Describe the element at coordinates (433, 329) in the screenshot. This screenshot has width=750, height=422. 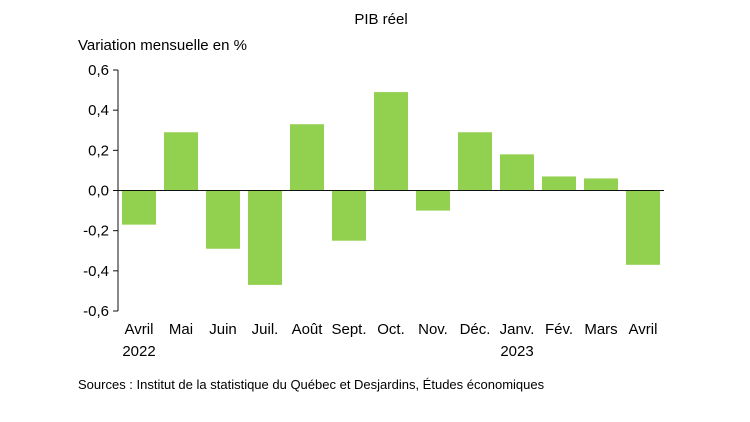
I see `x-tick-label: Nov.` at that location.